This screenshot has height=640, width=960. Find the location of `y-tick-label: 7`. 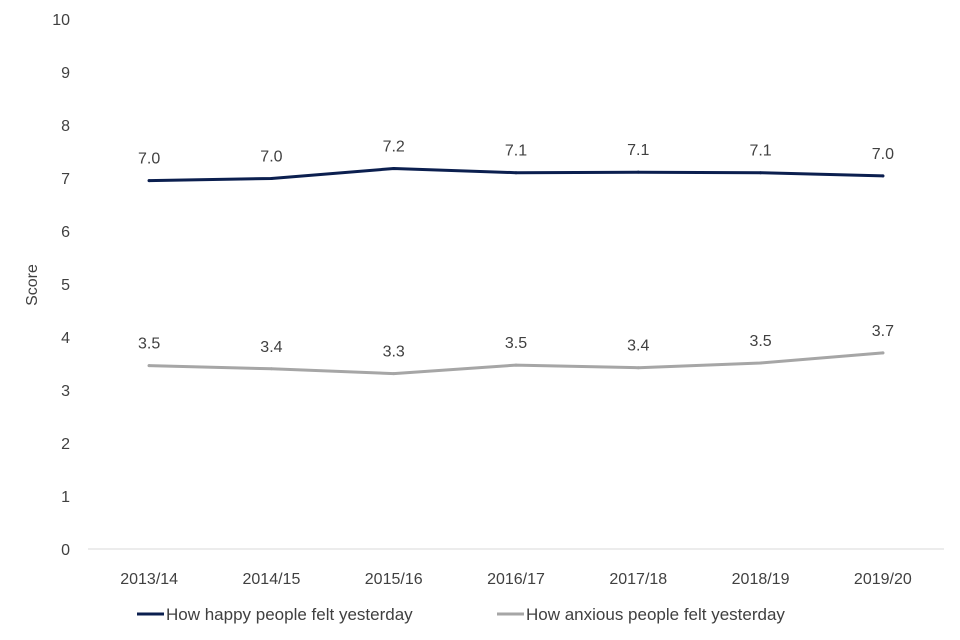

y-tick-label: 7 is located at coordinates (65, 179).